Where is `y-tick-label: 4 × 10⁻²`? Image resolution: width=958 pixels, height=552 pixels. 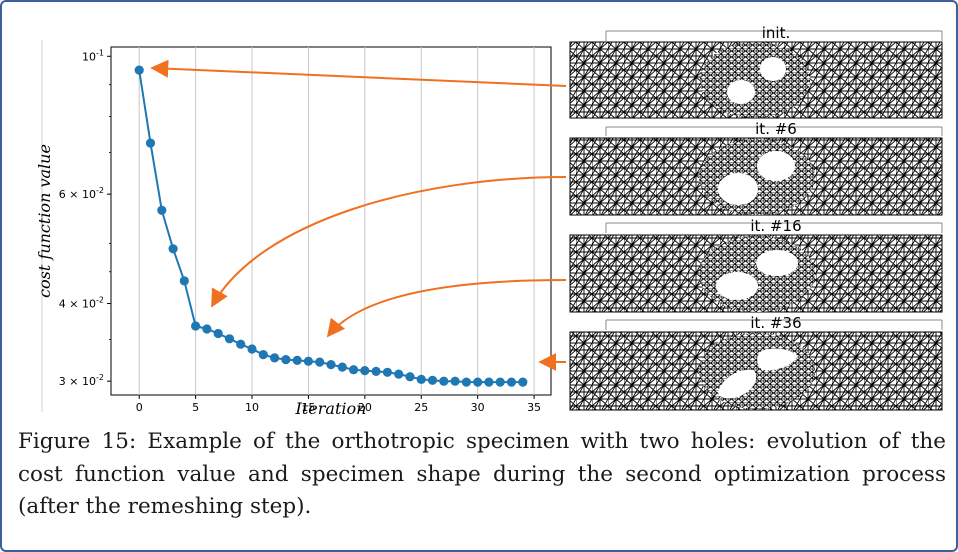 y-tick-label: 4 × 10⁻² is located at coordinates (81, 303).